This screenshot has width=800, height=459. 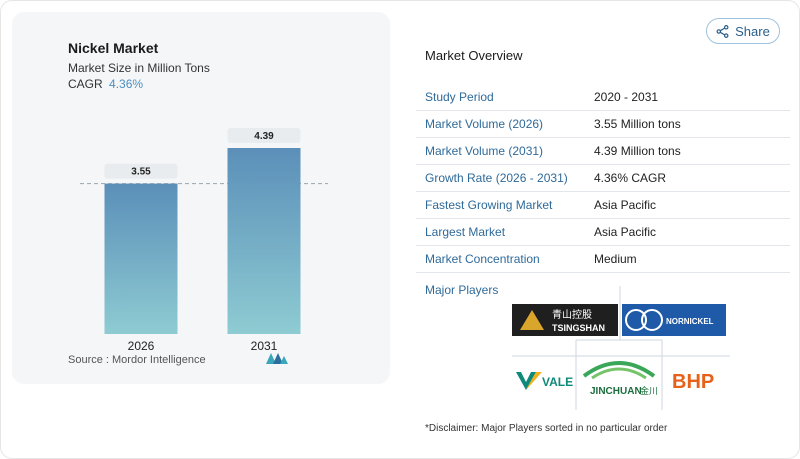 I want to click on tsingshan-cn: 青山控股, so click(x=572, y=314).